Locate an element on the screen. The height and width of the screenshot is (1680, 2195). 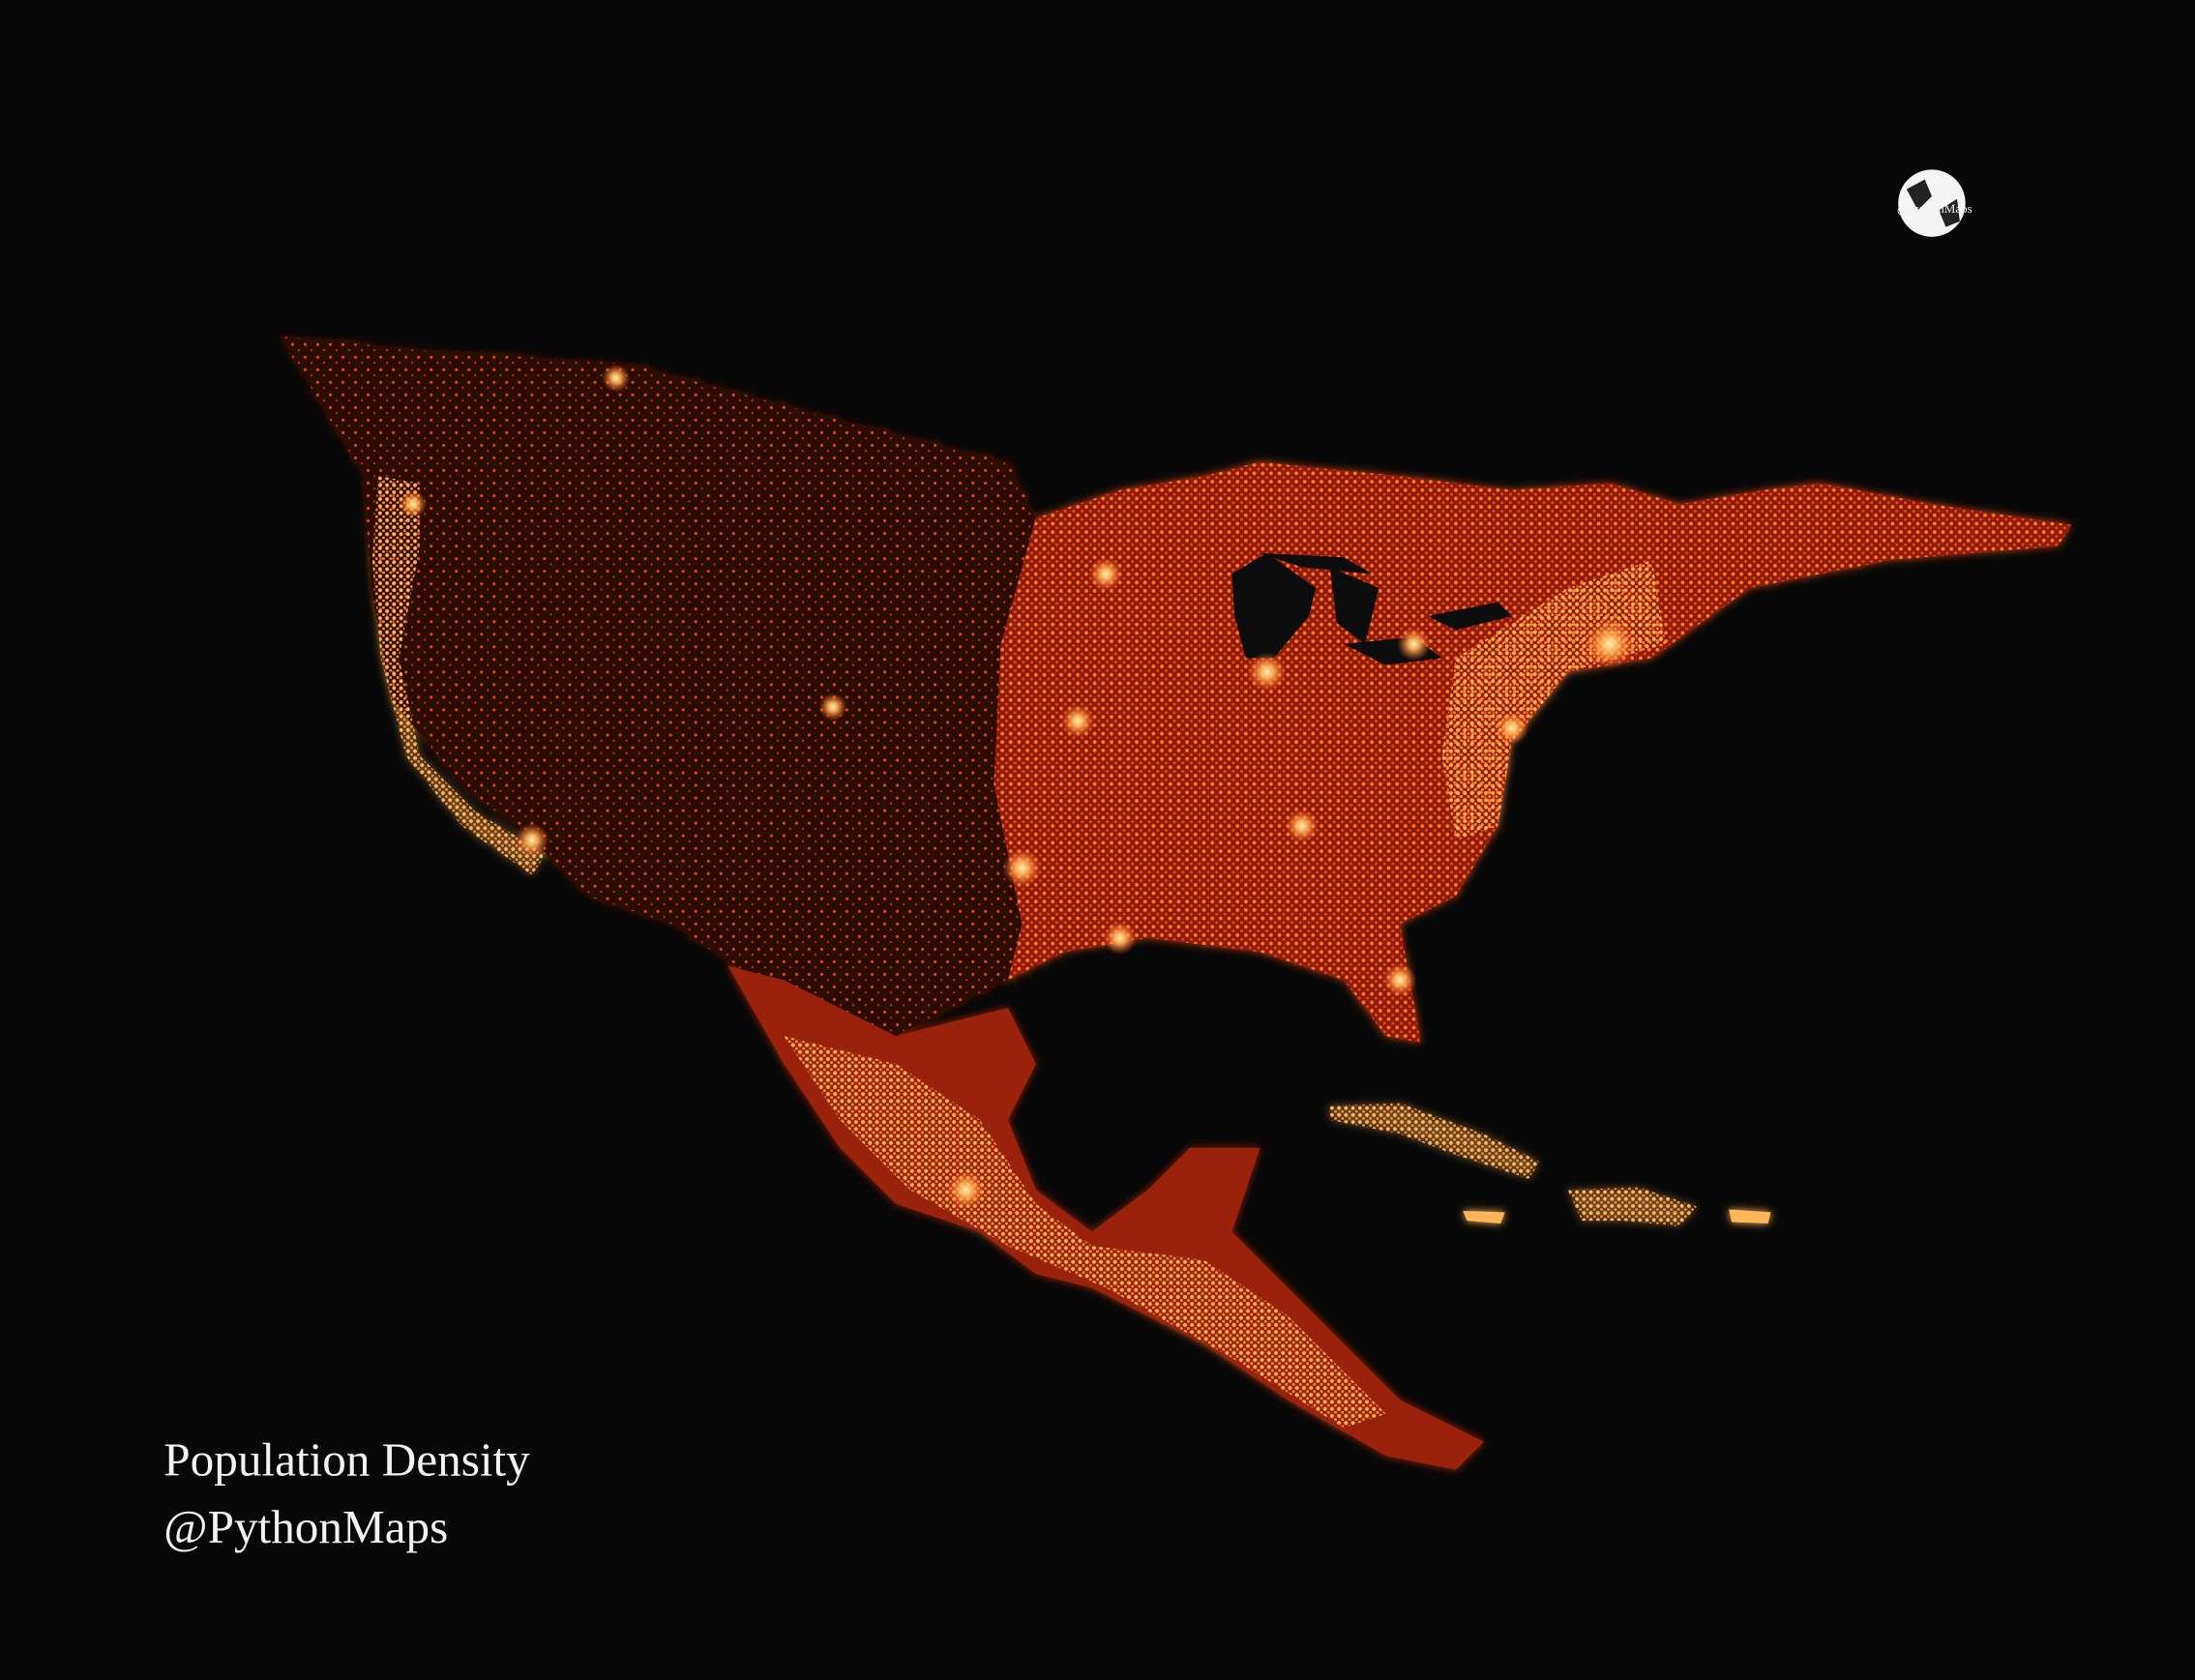
cuba is located at coordinates (1434, 1141).